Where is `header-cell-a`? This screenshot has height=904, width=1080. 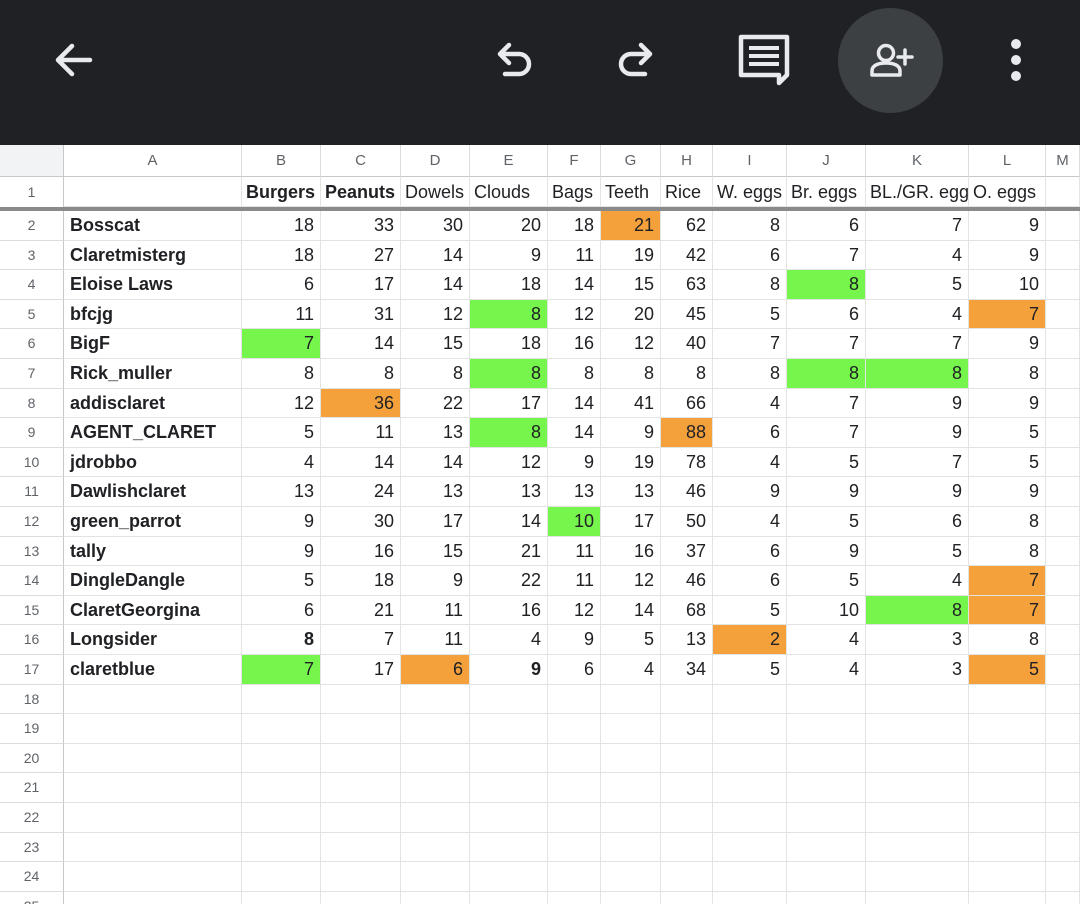
header-cell-a is located at coordinates (153, 192).